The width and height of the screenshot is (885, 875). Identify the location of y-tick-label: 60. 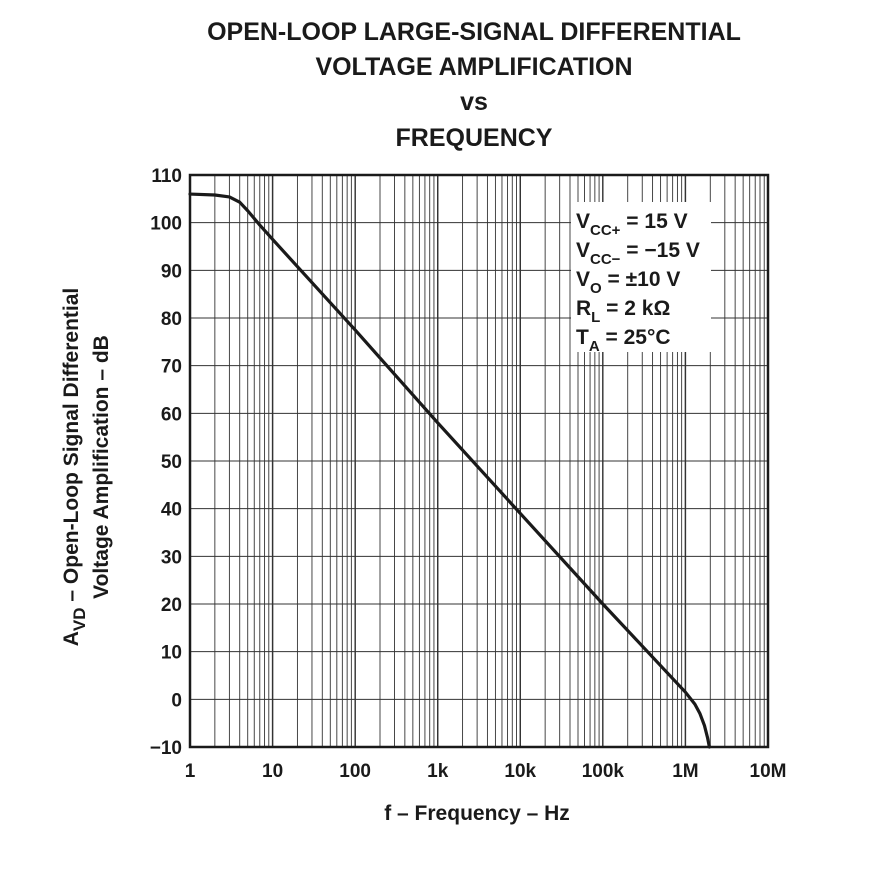
(171, 414).